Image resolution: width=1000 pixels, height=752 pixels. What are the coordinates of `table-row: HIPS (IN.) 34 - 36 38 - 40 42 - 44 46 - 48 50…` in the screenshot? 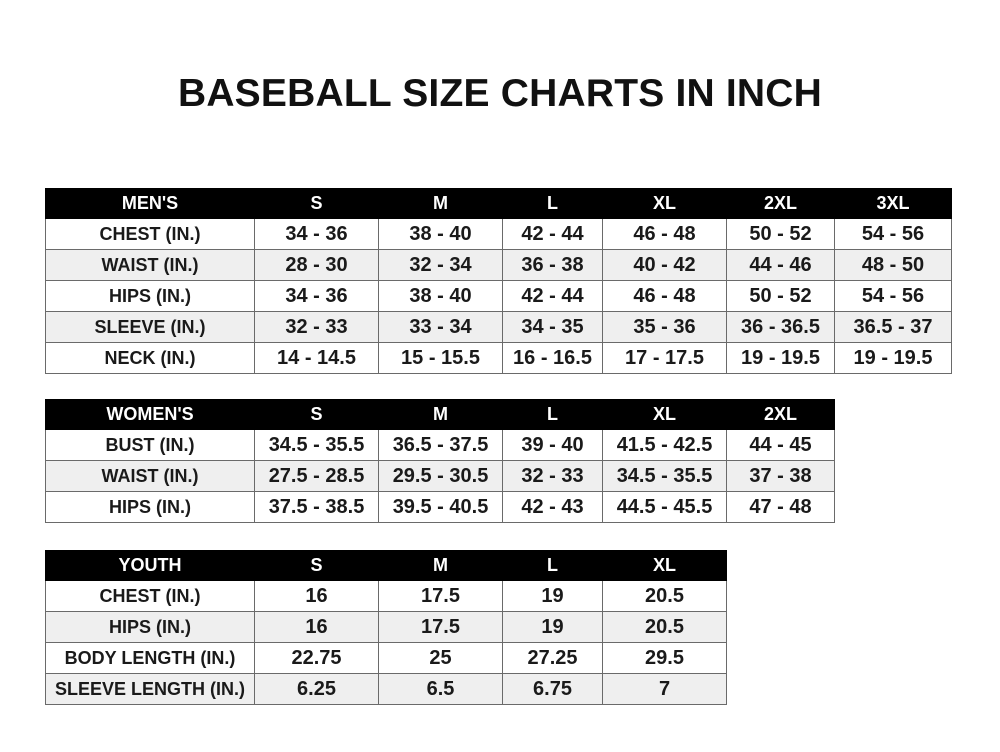 It's located at (498, 296).